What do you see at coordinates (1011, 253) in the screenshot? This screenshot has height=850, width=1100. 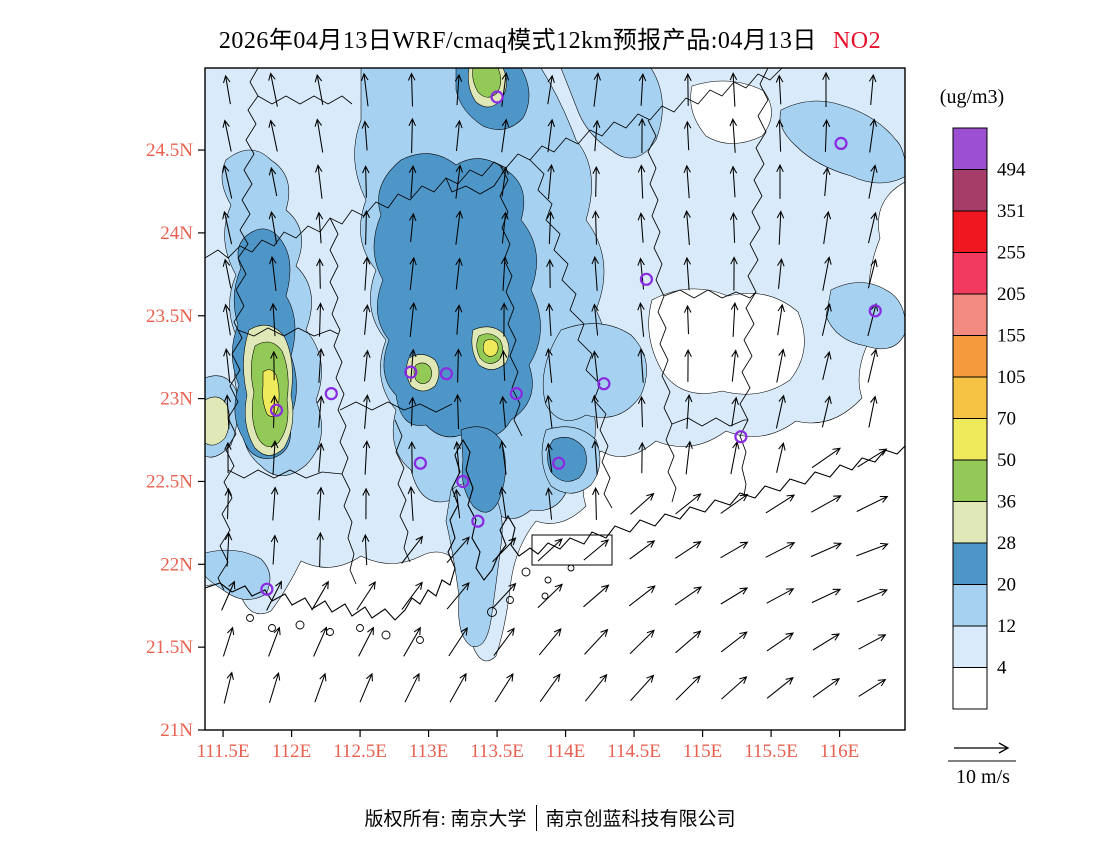 I see `colorbar-value-label: 255` at bounding box center [1011, 253].